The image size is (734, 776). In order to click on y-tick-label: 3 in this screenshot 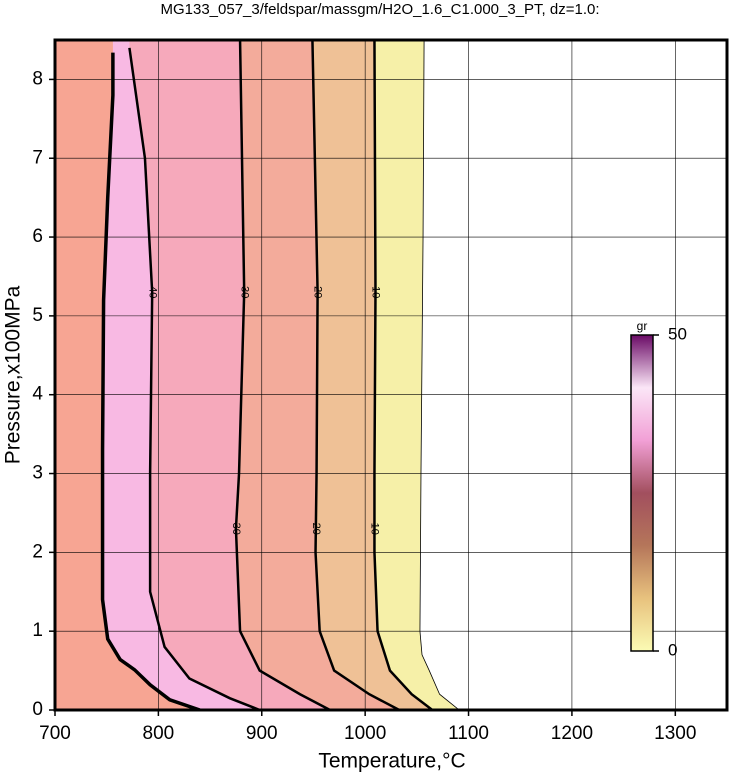, I will do `click(37, 473)`.